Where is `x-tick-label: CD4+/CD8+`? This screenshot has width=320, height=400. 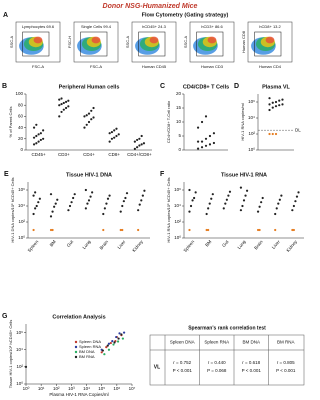 x-tick-label: CD4+/CD8+ is located at coordinates (139, 154).